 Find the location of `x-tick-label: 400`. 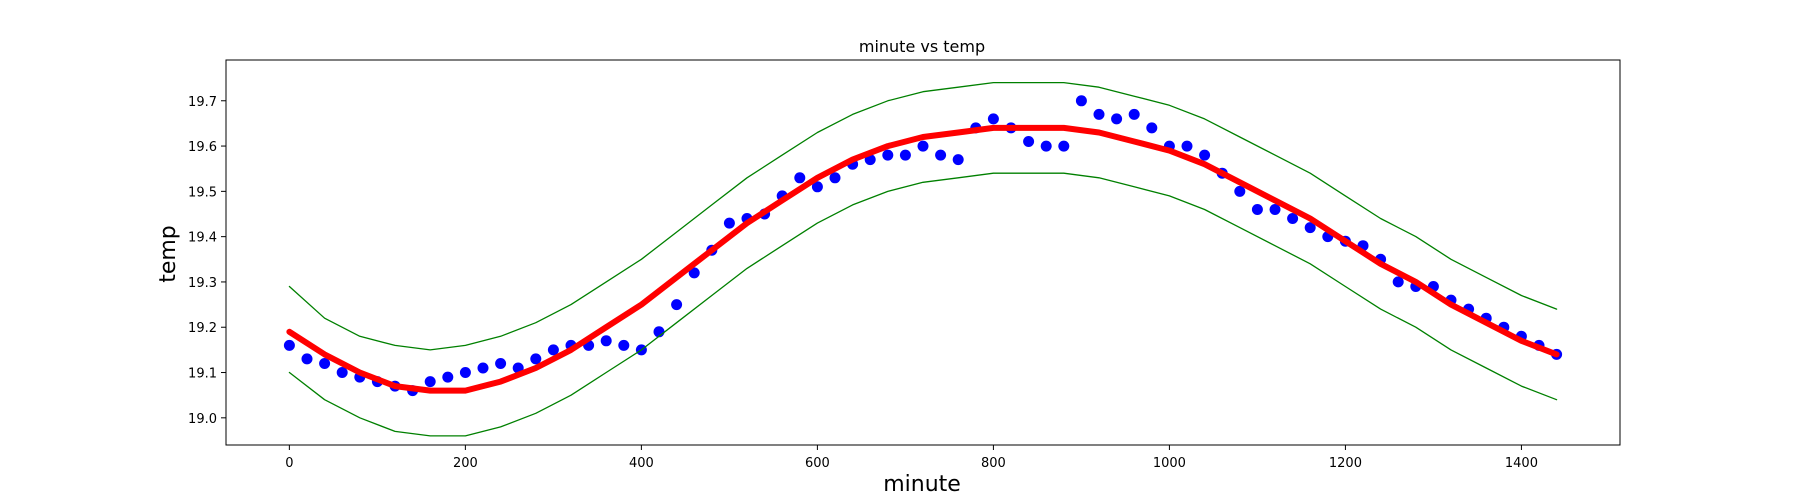

x-tick-label: 400 is located at coordinates (641, 463).